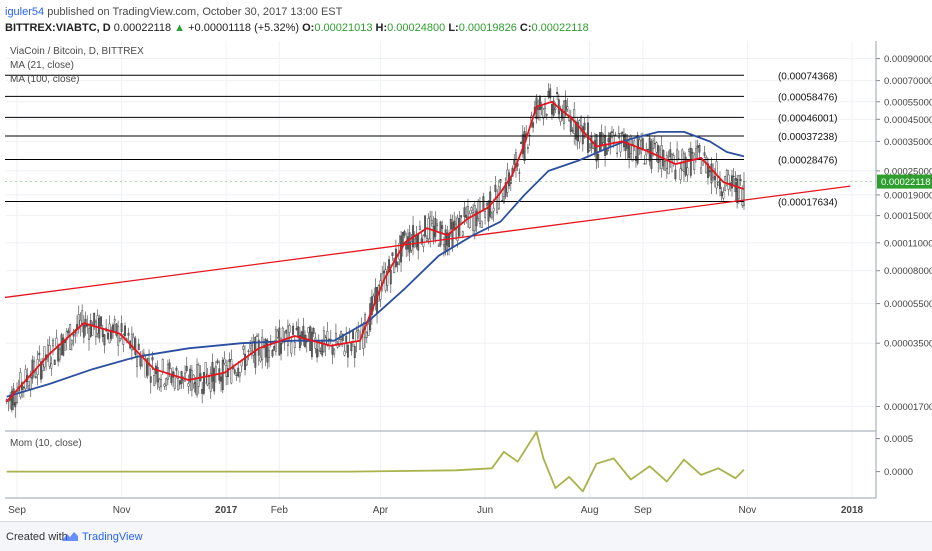 The height and width of the screenshot is (551, 932). Describe the element at coordinates (808, 76) in the screenshot. I see `level-label: (0.00074368)` at that location.